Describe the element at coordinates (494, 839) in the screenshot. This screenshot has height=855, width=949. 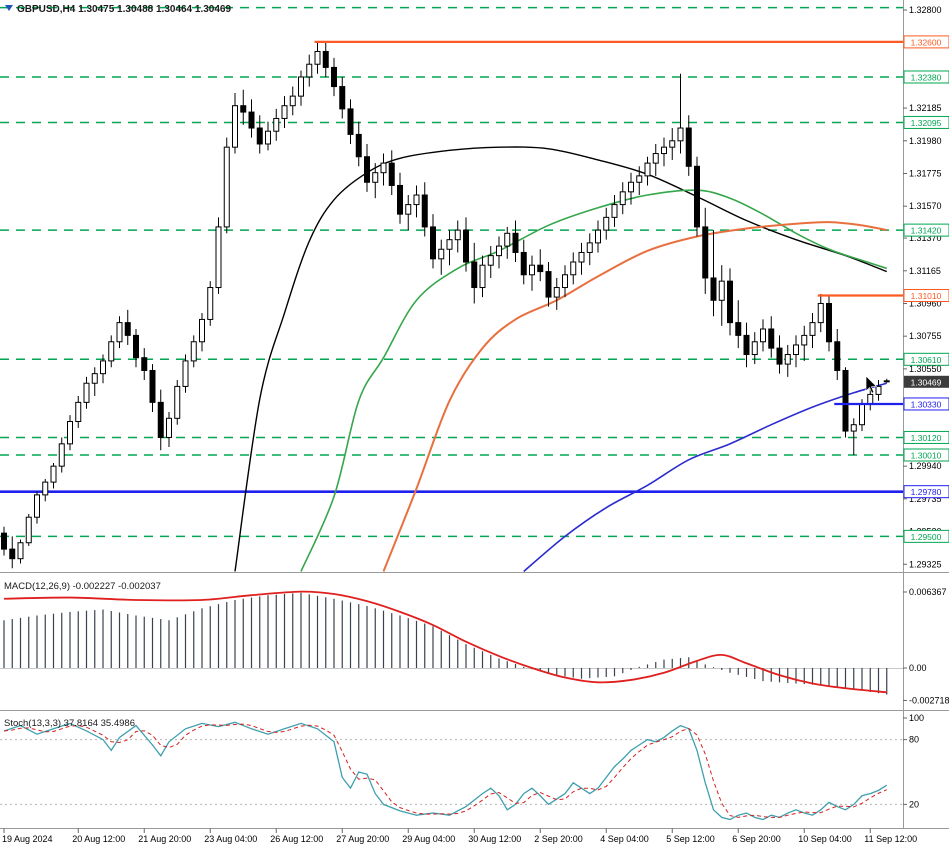
I see `time-axis-label: 30 Aug 12:00` at that location.